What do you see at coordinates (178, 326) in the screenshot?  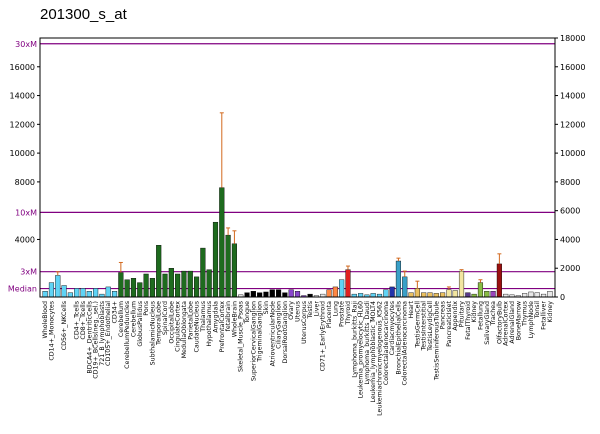 I see `x-tick-label: CingulateCortex` at bounding box center [178, 326].